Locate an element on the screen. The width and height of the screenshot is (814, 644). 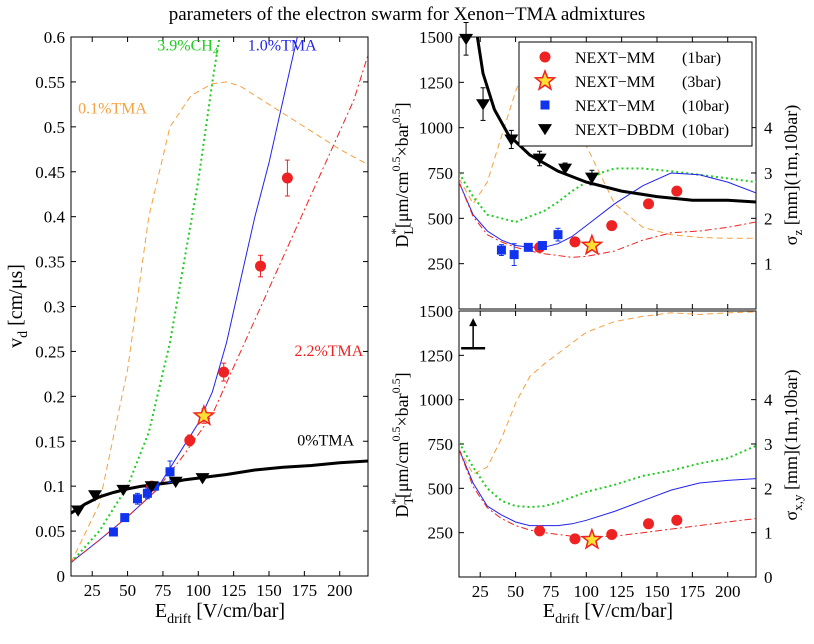
dt-ytick-label: 1250 is located at coordinates (436, 355).